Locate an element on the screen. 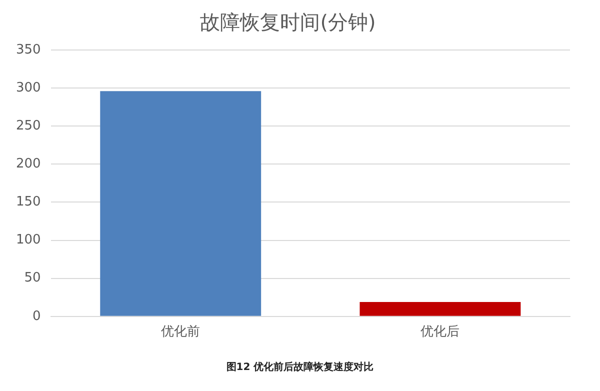 The width and height of the screenshot is (600, 391). y-tick-label: 300 is located at coordinates (28, 88).